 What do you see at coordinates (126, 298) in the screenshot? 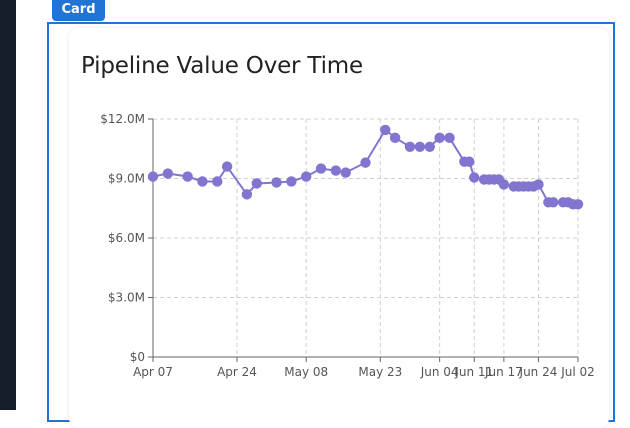
I see `y-tick-label: $3.0M` at bounding box center [126, 298].